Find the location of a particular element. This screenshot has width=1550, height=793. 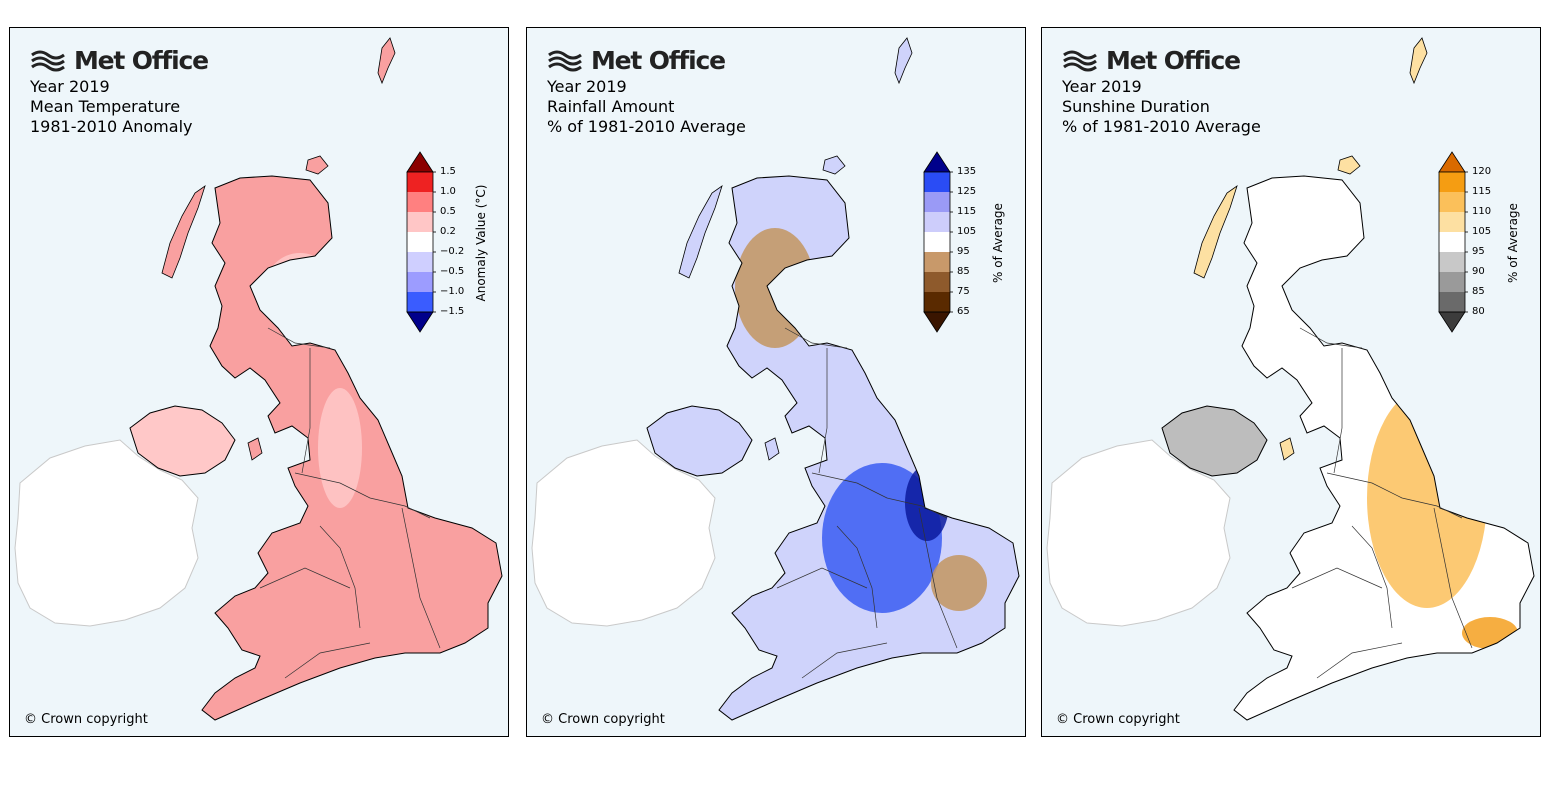

rainfall-legend: % of Average 135 125 115 105 95 85 75 65 is located at coordinates (972, 242).